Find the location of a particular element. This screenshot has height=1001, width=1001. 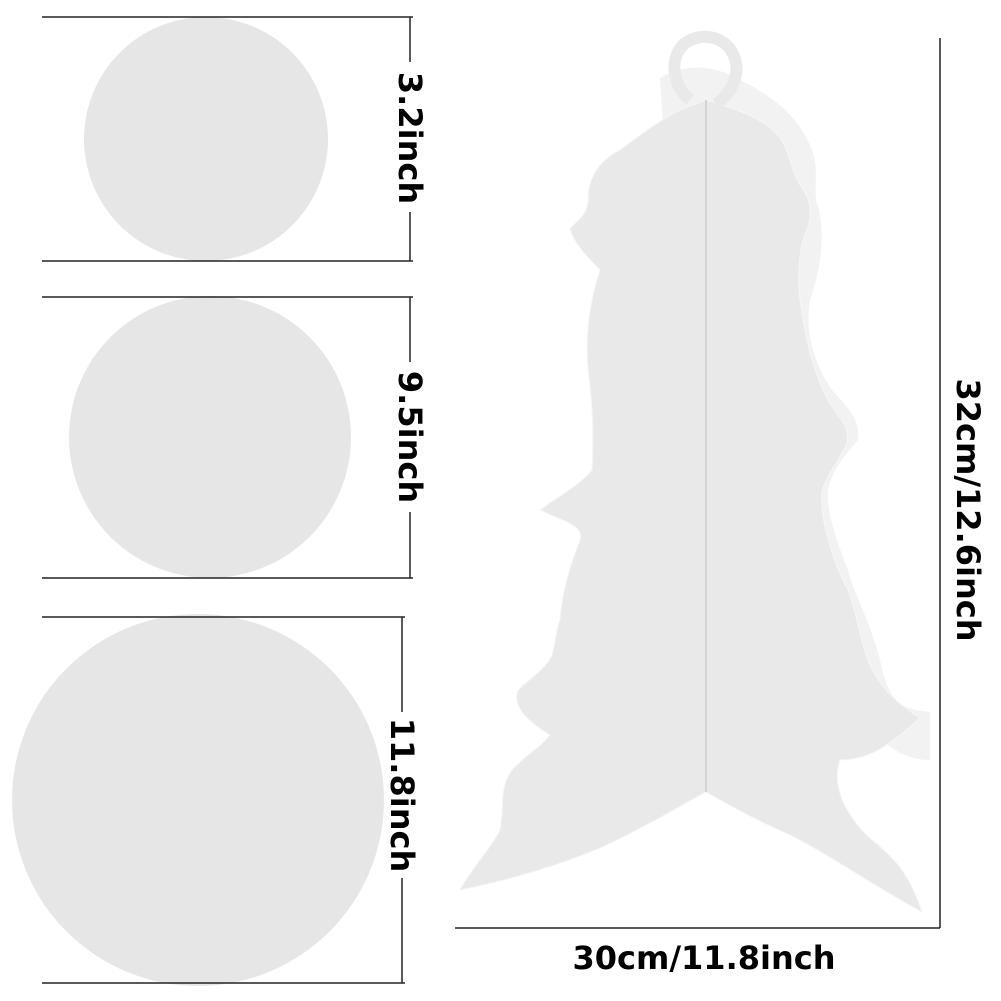

stand-height-label: 32cm/12.6inch is located at coordinates (968, 510).